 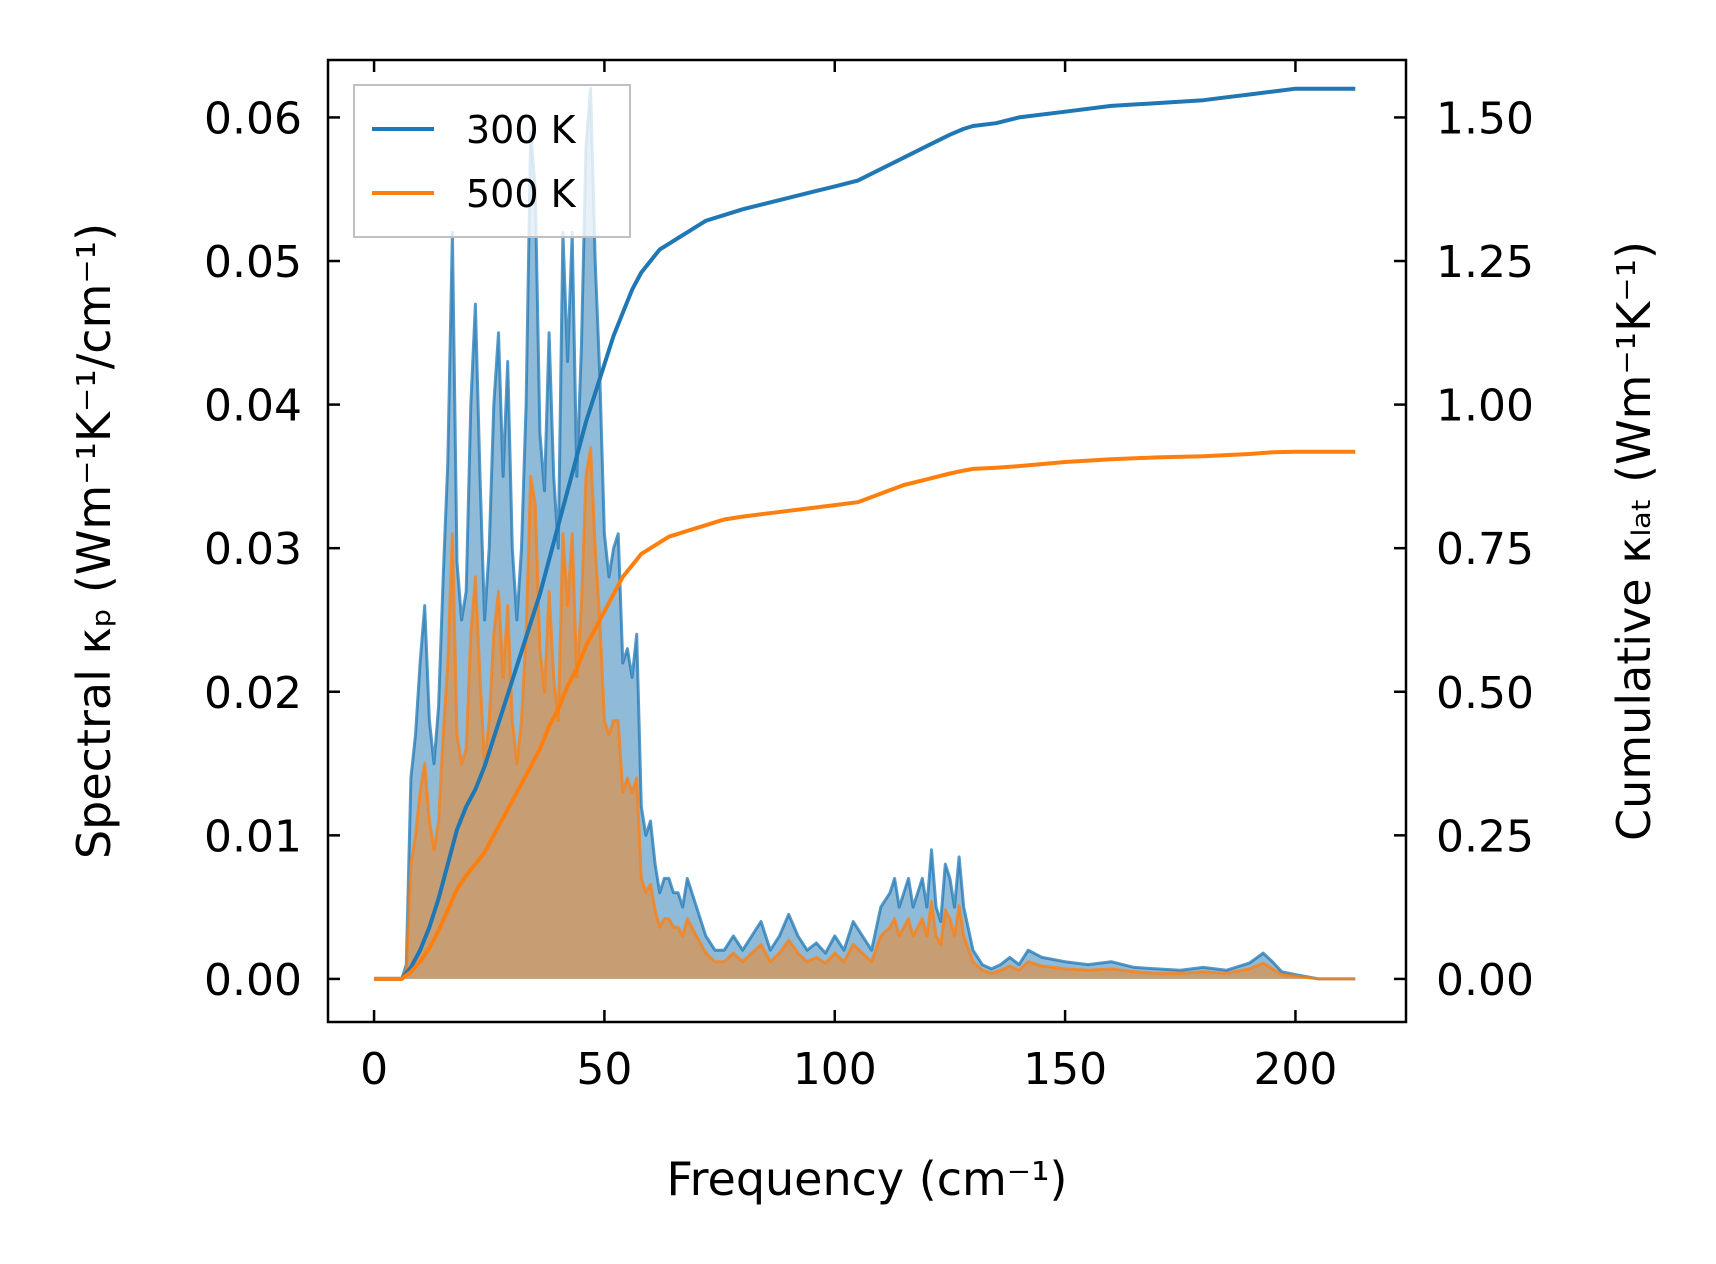 What do you see at coordinates (253, 406) in the screenshot?
I see `y-tick-label-left: 0.04` at bounding box center [253, 406].